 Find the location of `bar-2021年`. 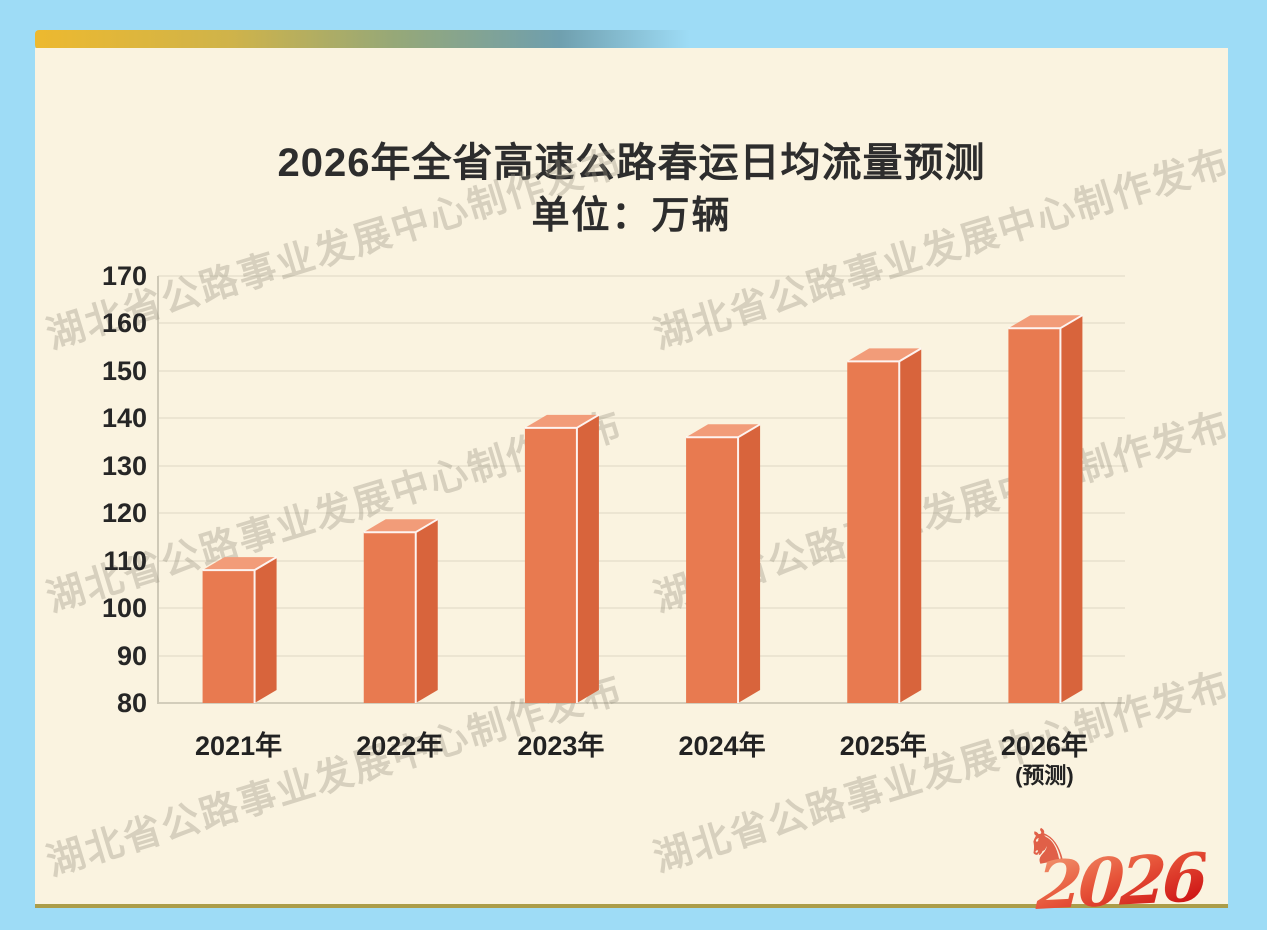

bar-2021年 is located at coordinates (240, 629).